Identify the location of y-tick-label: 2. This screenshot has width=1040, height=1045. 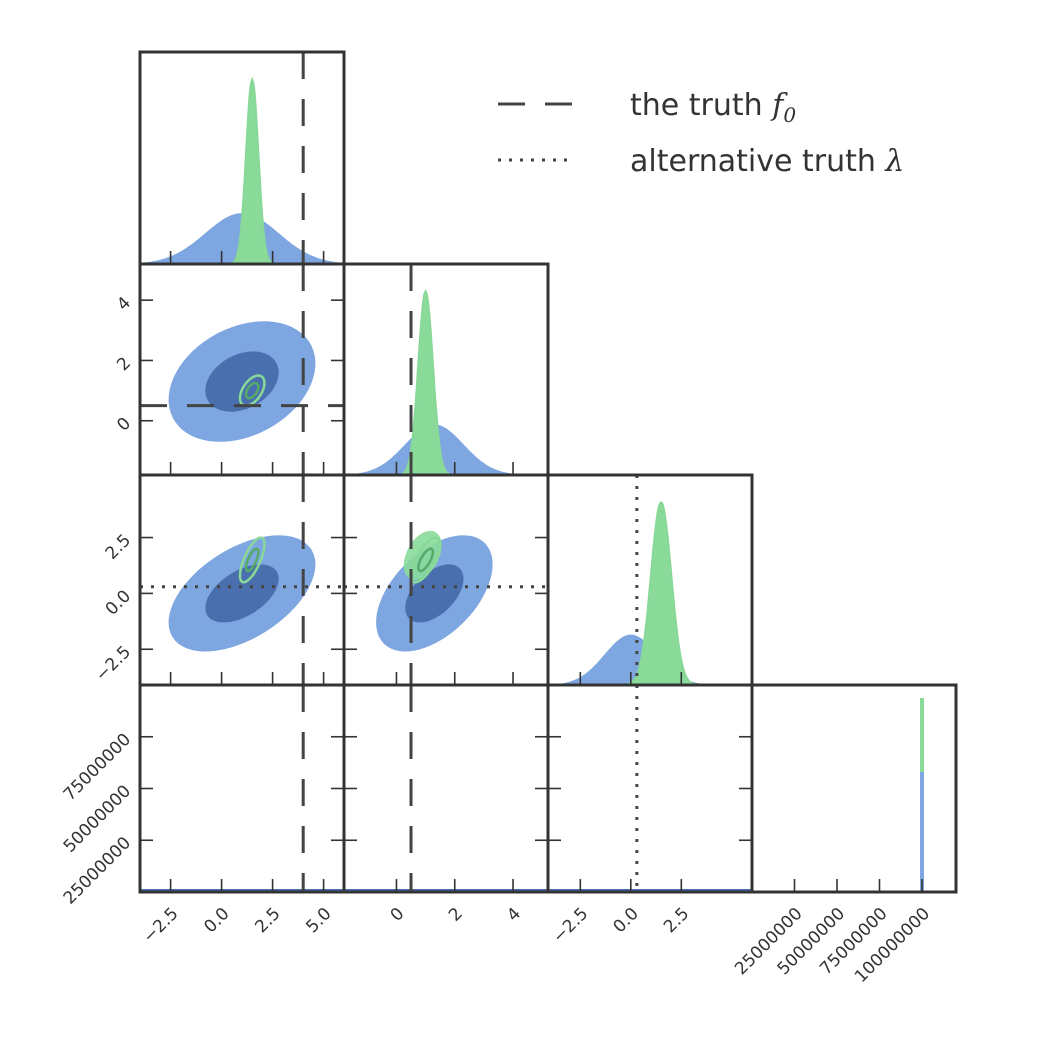
(124, 364).